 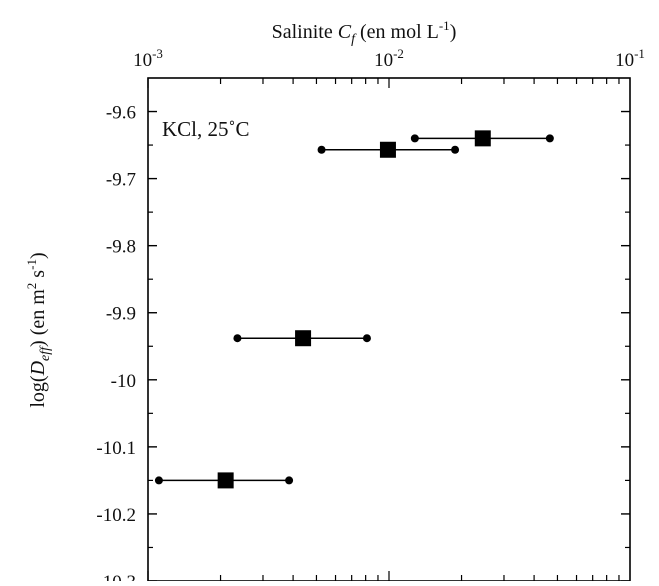 What do you see at coordinates (38, 255) in the screenshot?
I see `y-axis-title-close: )` at bounding box center [38, 255].